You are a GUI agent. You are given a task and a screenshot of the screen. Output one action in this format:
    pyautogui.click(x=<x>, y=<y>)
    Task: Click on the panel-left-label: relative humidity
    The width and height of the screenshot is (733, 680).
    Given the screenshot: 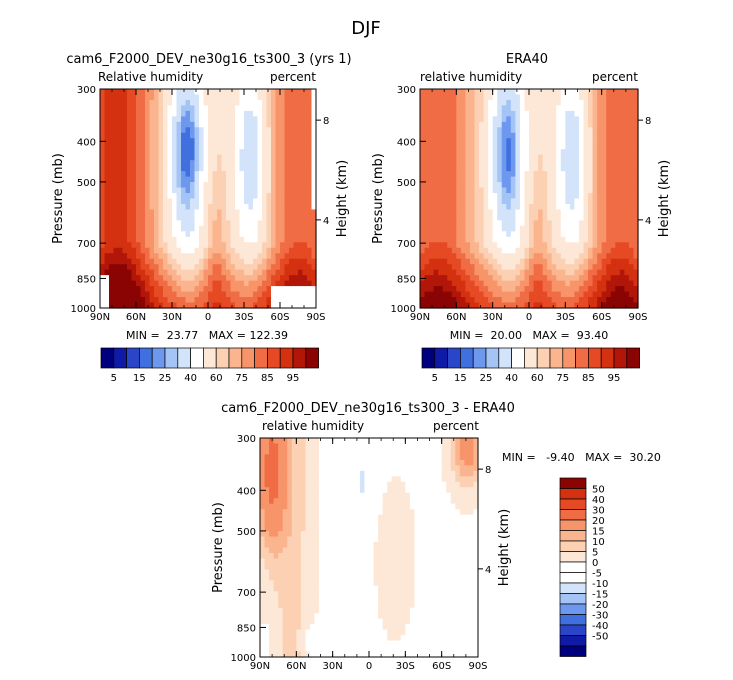 What is the action you would take?
    pyautogui.click(x=471, y=77)
    